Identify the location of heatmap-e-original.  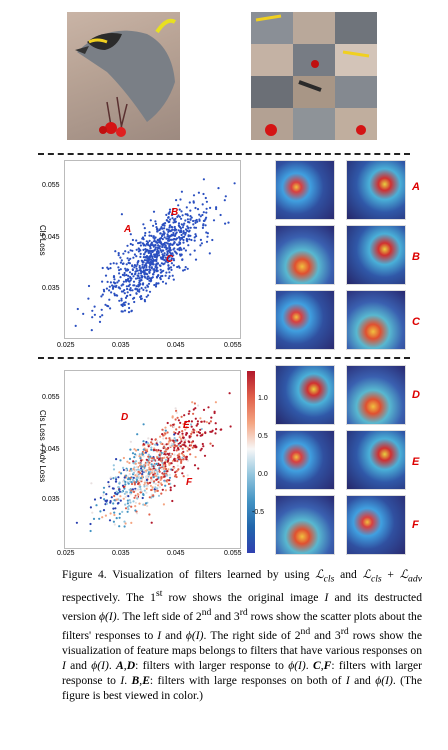
(305, 460).